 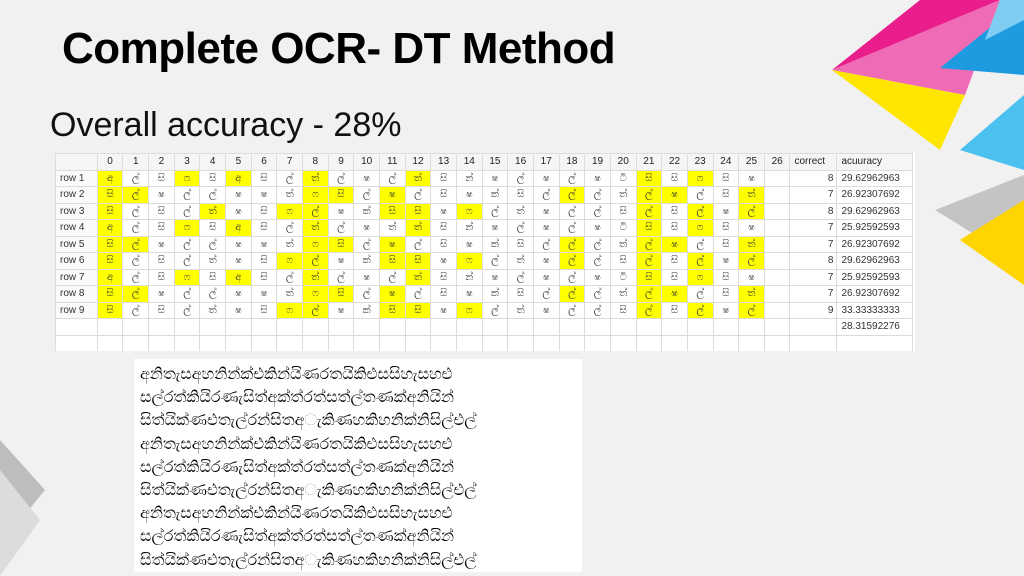 I want to click on deco-pink-triangle, so click(x=916, y=47).